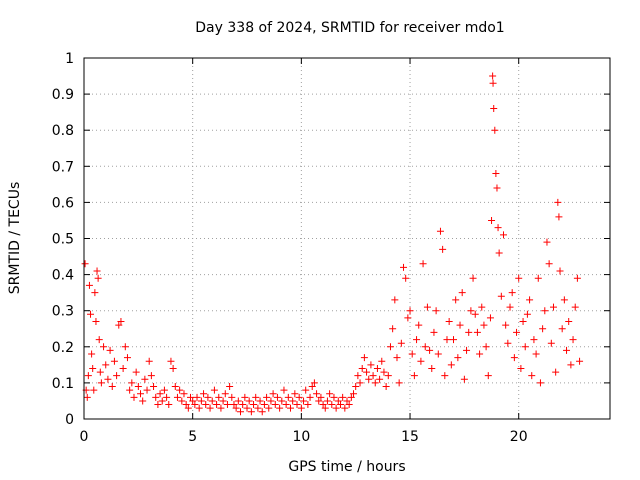  What do you see at coordinates (410, 437) in the screenshot?
I see `x-tick-label: 15` at bounding box center [410, 437].